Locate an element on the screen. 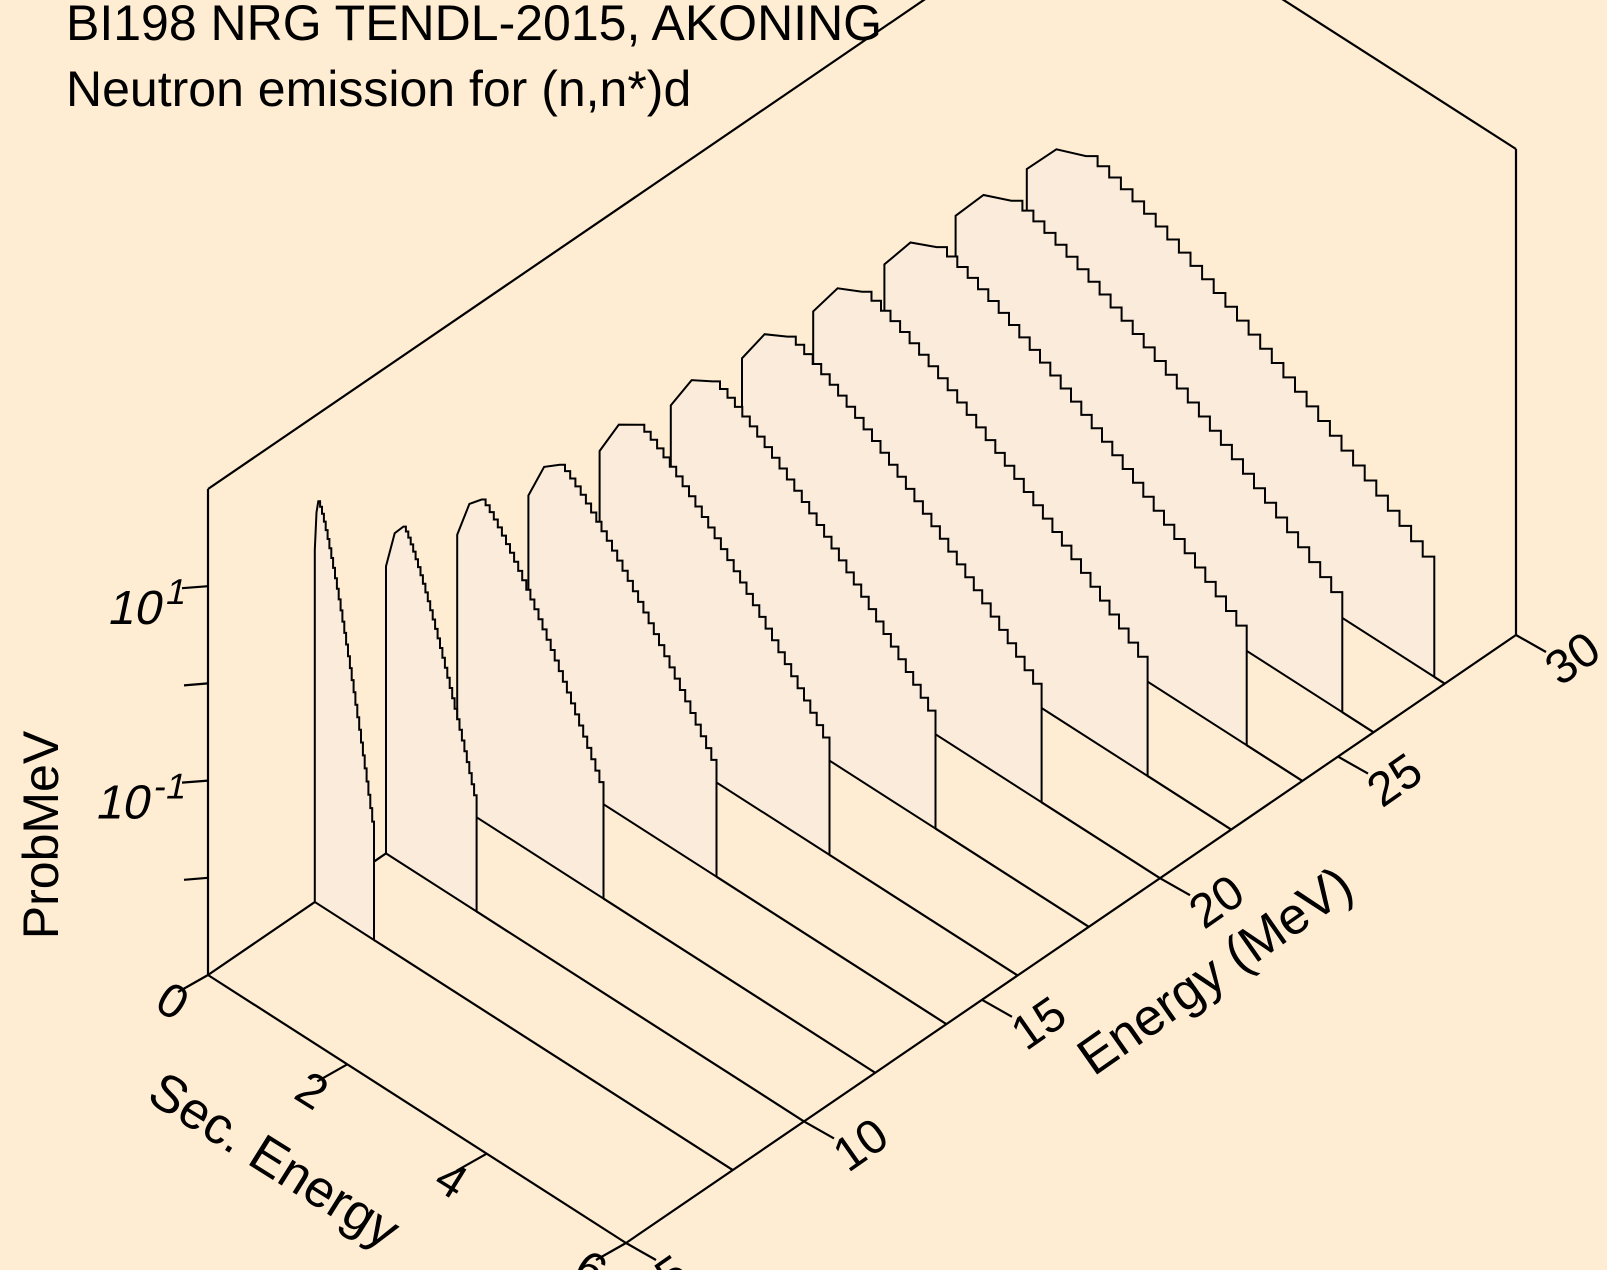 The width and height of the screenshot is (1607, 1270). series-curve-E18 is located at coordinates (803, 605).